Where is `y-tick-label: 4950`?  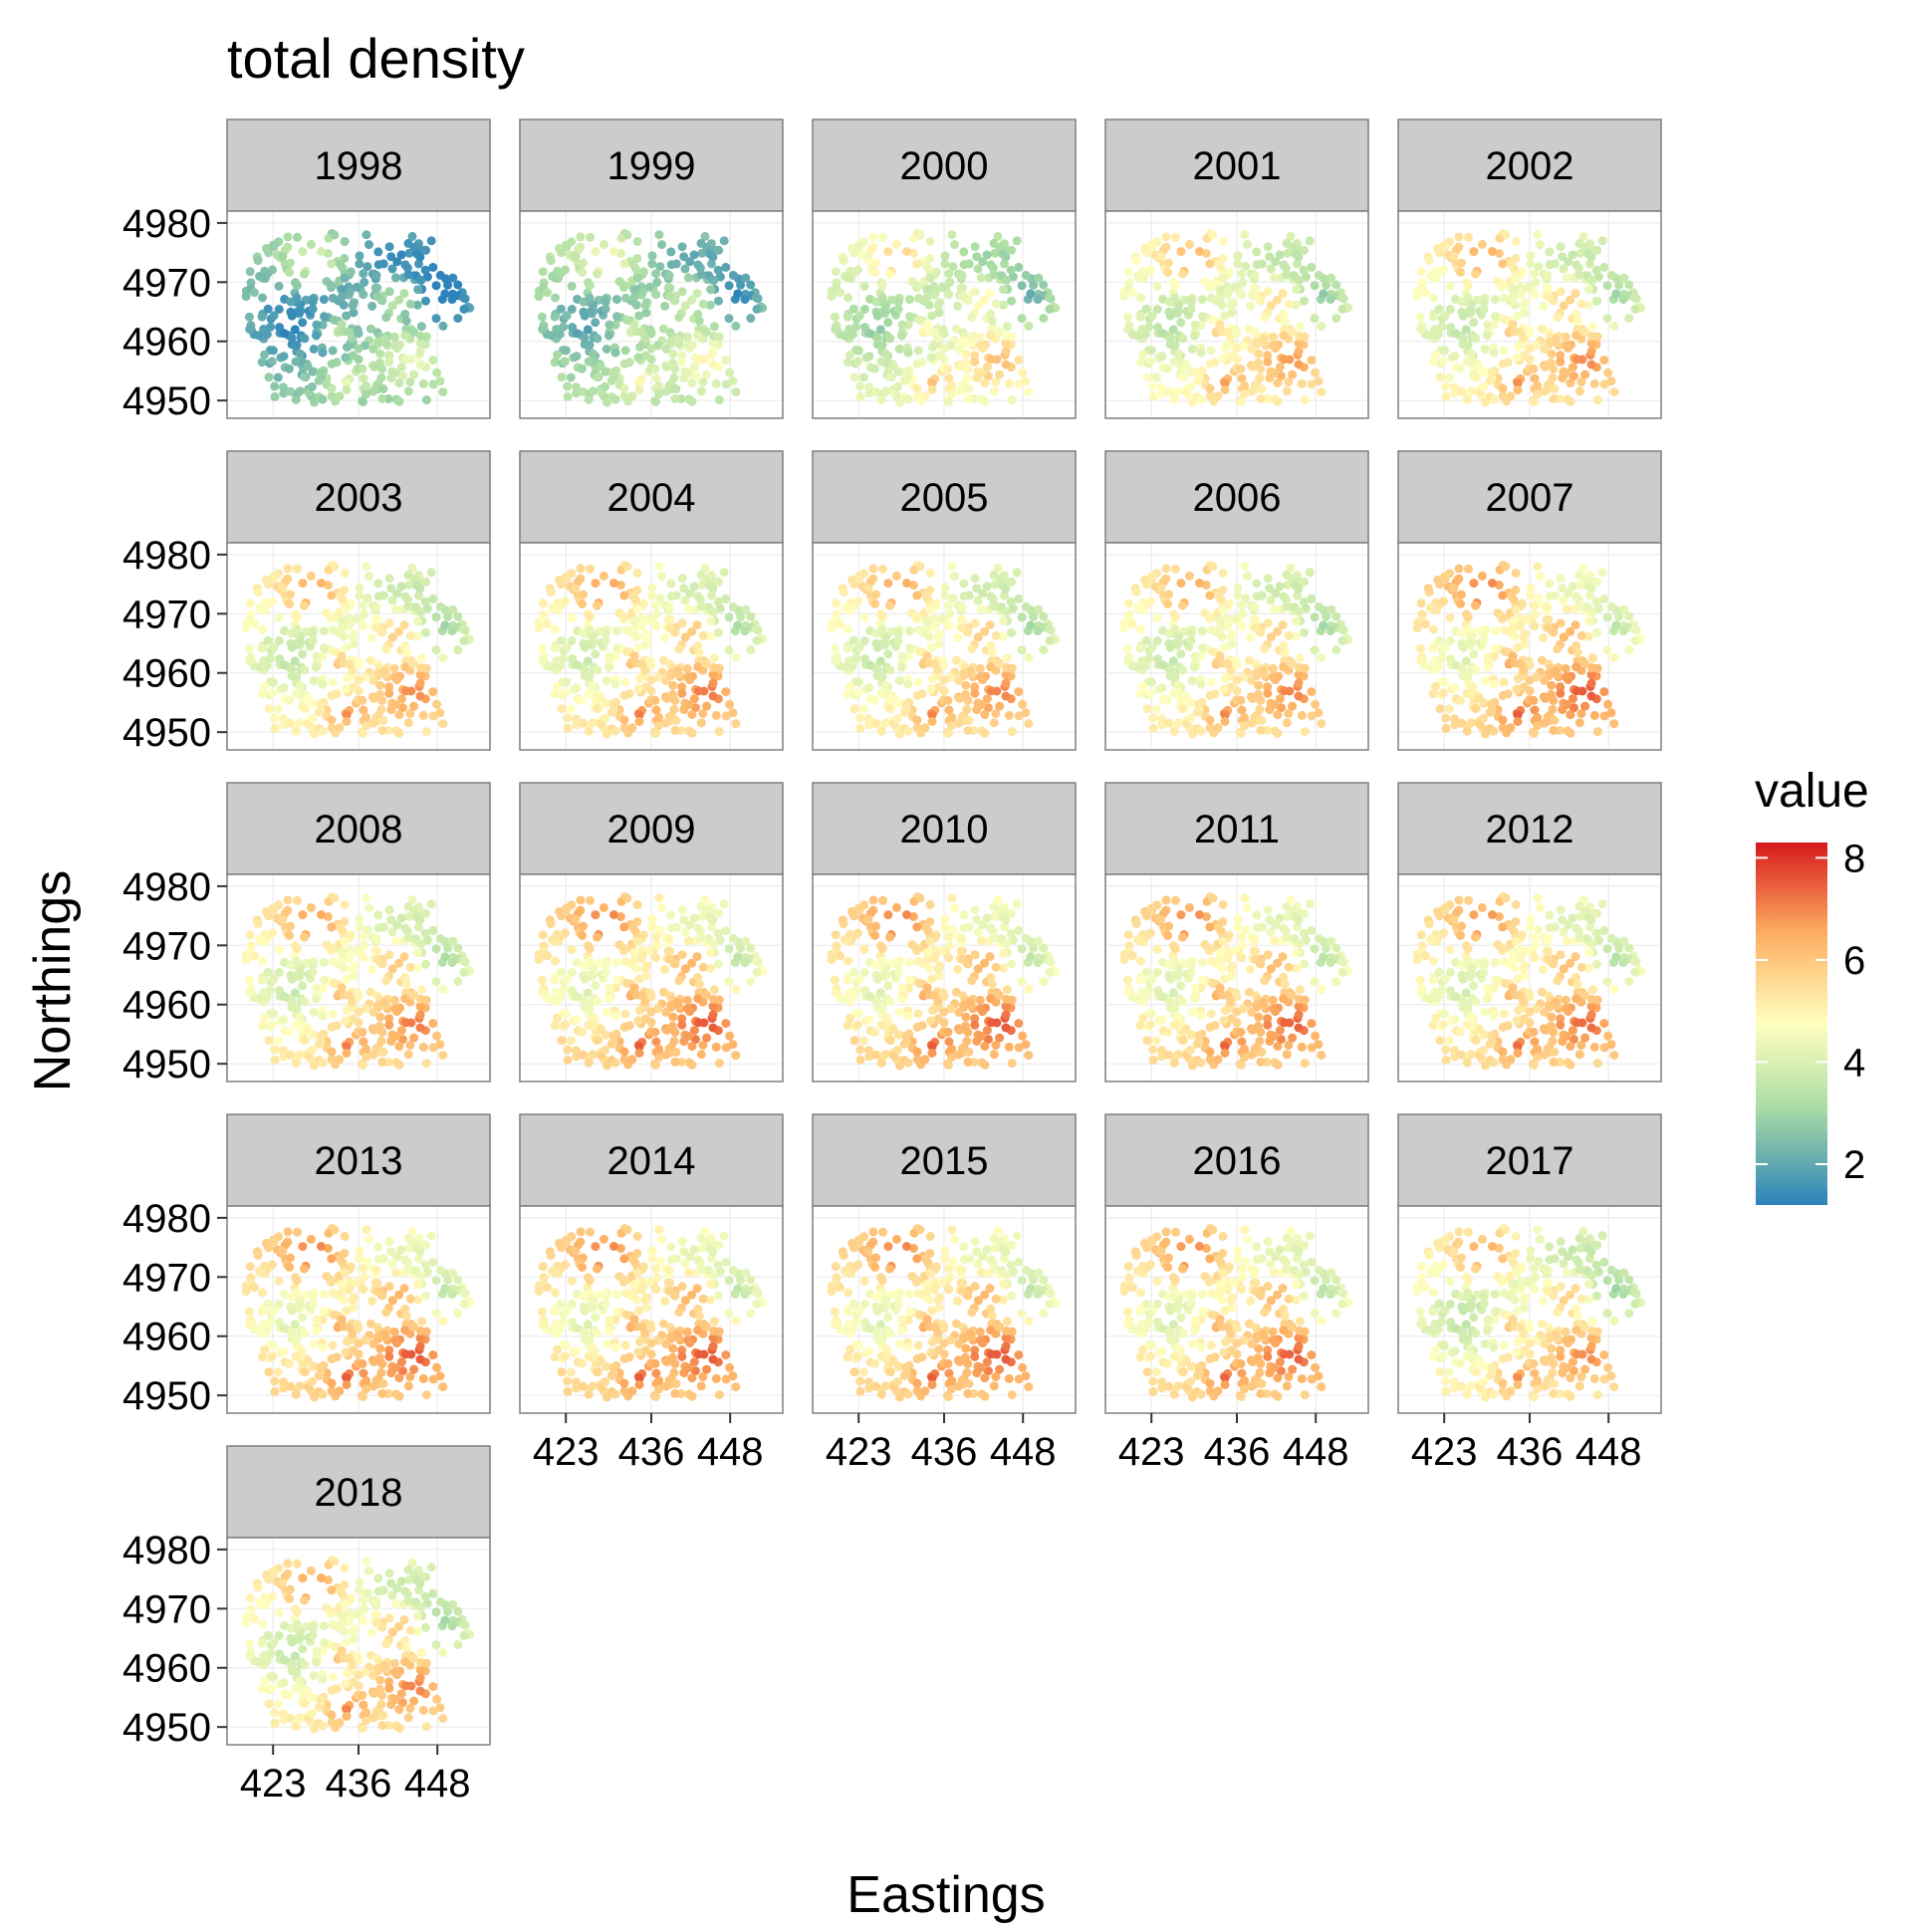 y-tick-label: 4950 is located at coordinates (166, 733).